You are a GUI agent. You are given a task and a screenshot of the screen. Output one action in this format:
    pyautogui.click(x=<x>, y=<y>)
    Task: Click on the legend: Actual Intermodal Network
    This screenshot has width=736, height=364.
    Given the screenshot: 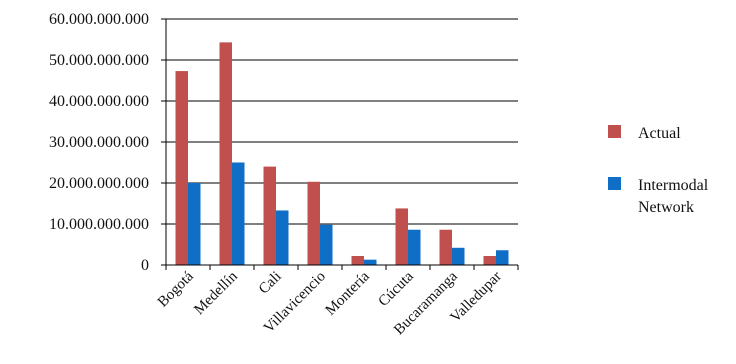 What is the action you would take?
    pyautogui.click(x=658, y=170)
    